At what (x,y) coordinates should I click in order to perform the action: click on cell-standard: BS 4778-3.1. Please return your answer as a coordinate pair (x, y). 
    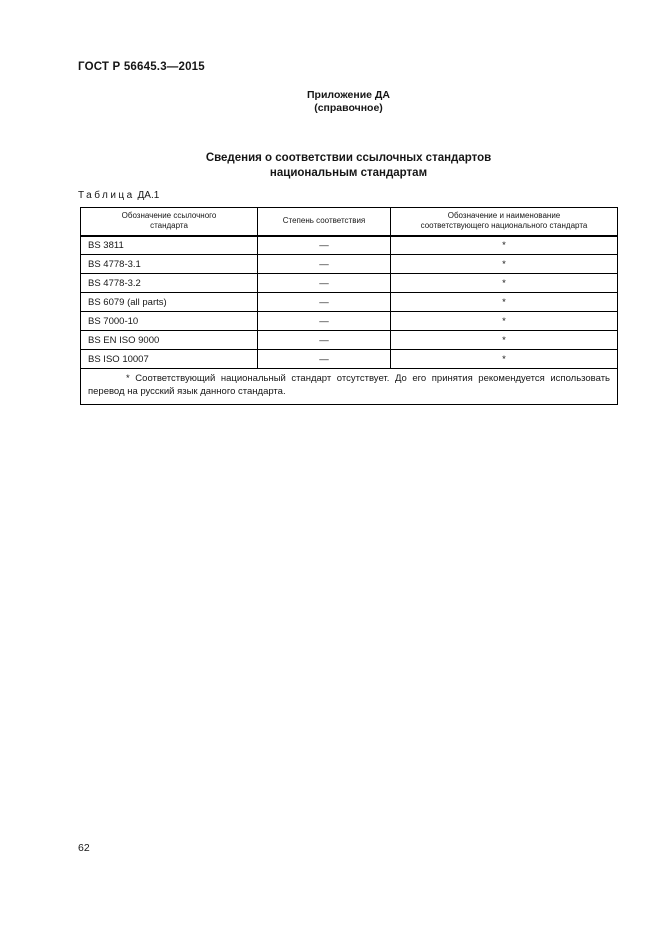
    Looking at the image, I should click on (169, 264).